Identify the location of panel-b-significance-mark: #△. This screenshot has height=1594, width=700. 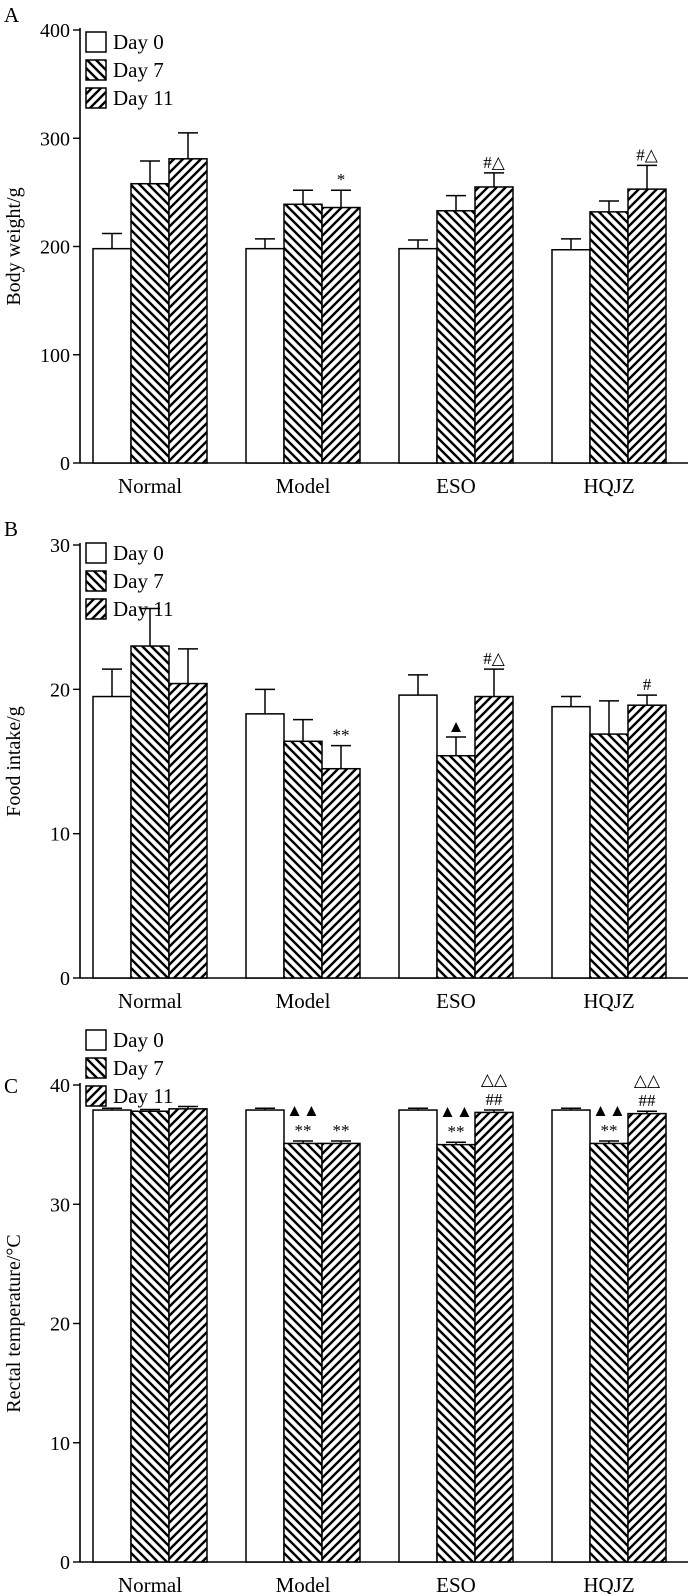
(494, 658).